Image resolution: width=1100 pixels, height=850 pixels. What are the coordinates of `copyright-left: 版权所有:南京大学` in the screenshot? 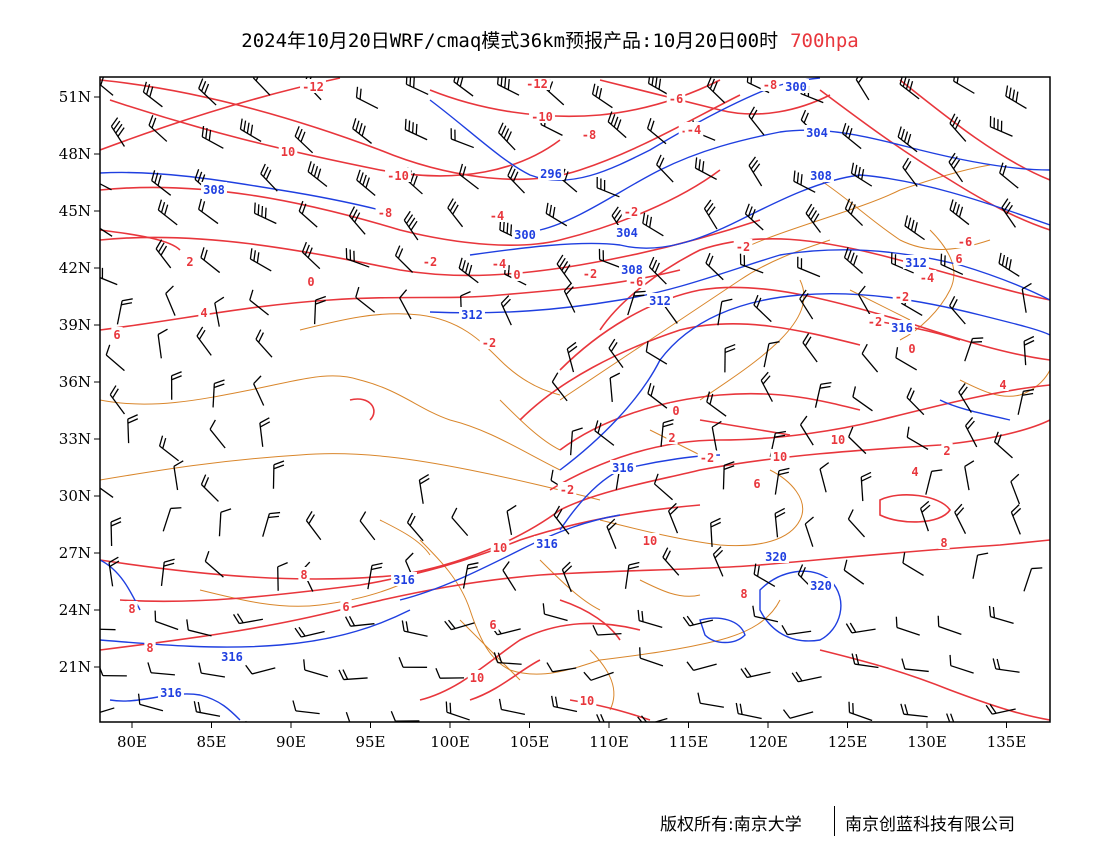 It's located at (731, 825).